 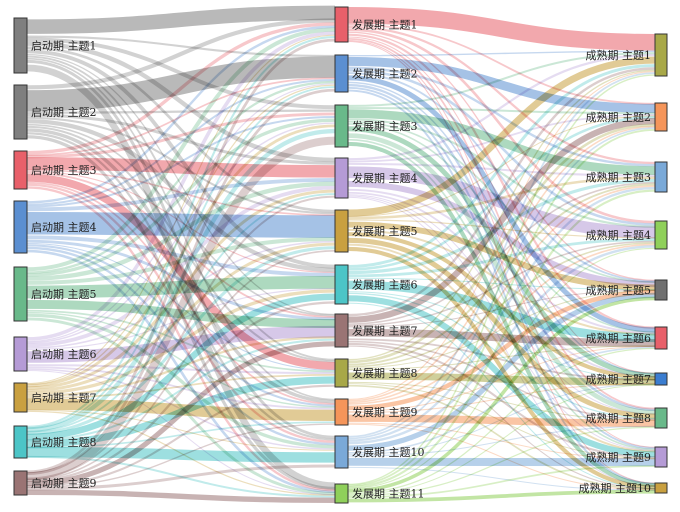 What do you see at coordinates (388, 494) in the screenshot?
I see `node-label: 发展期 主题11` at bounding box center [388, 494].